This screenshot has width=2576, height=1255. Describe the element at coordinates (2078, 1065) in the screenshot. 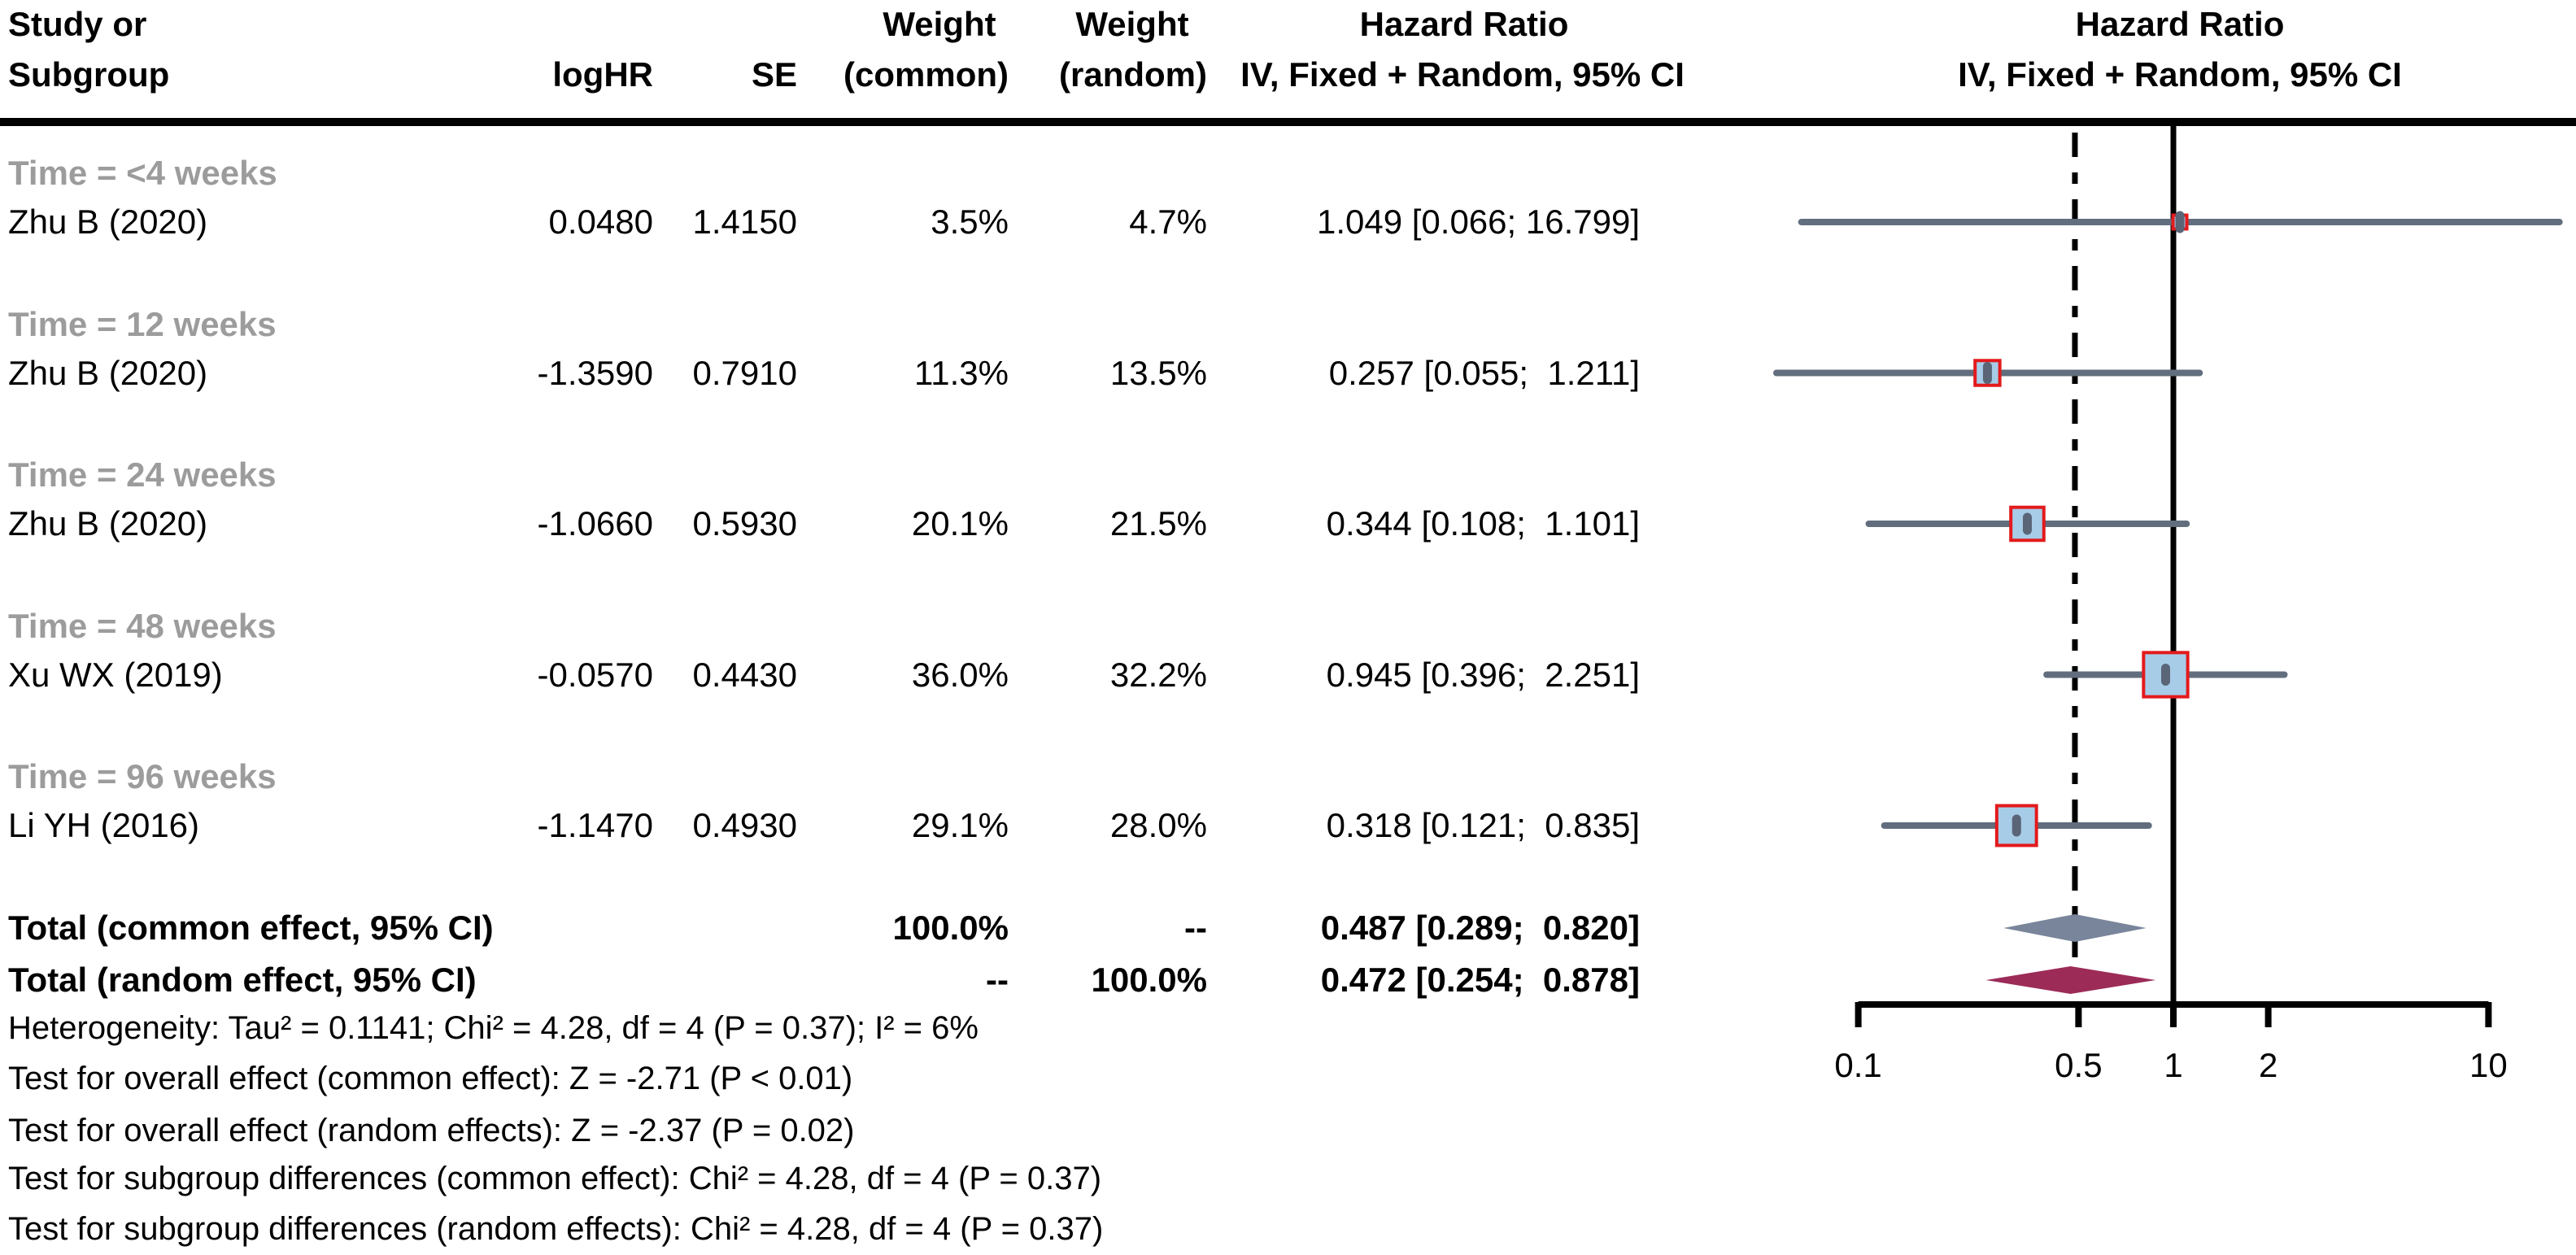

I see `x-axis-tick-label: 0.5` at that location.